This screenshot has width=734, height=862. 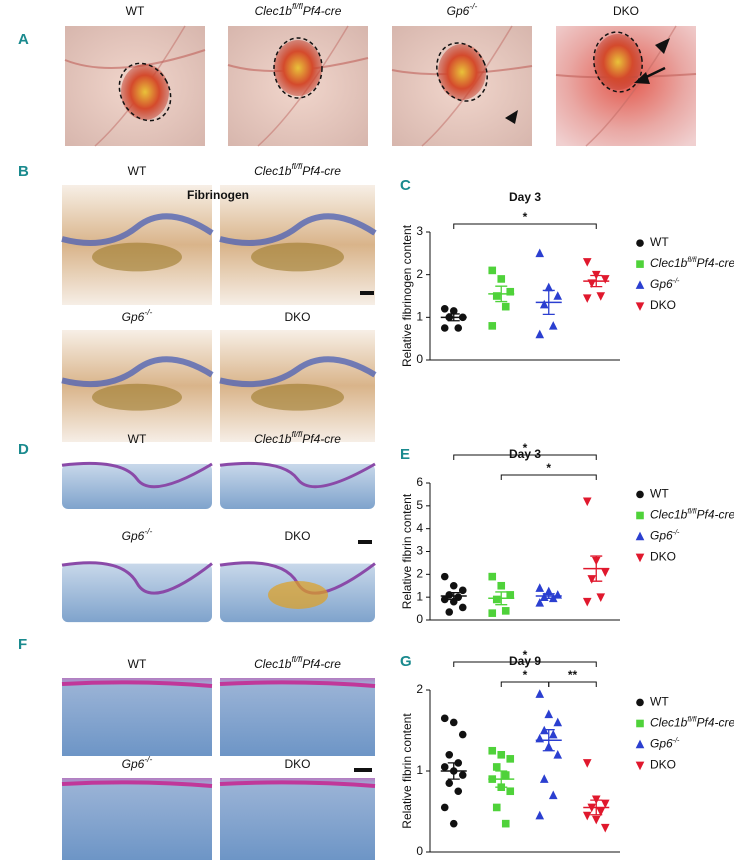 What do you see at coordinates (419, 359) in the screenshot?
I see `y-tick-label: 0` at bounding box center [419, 359].